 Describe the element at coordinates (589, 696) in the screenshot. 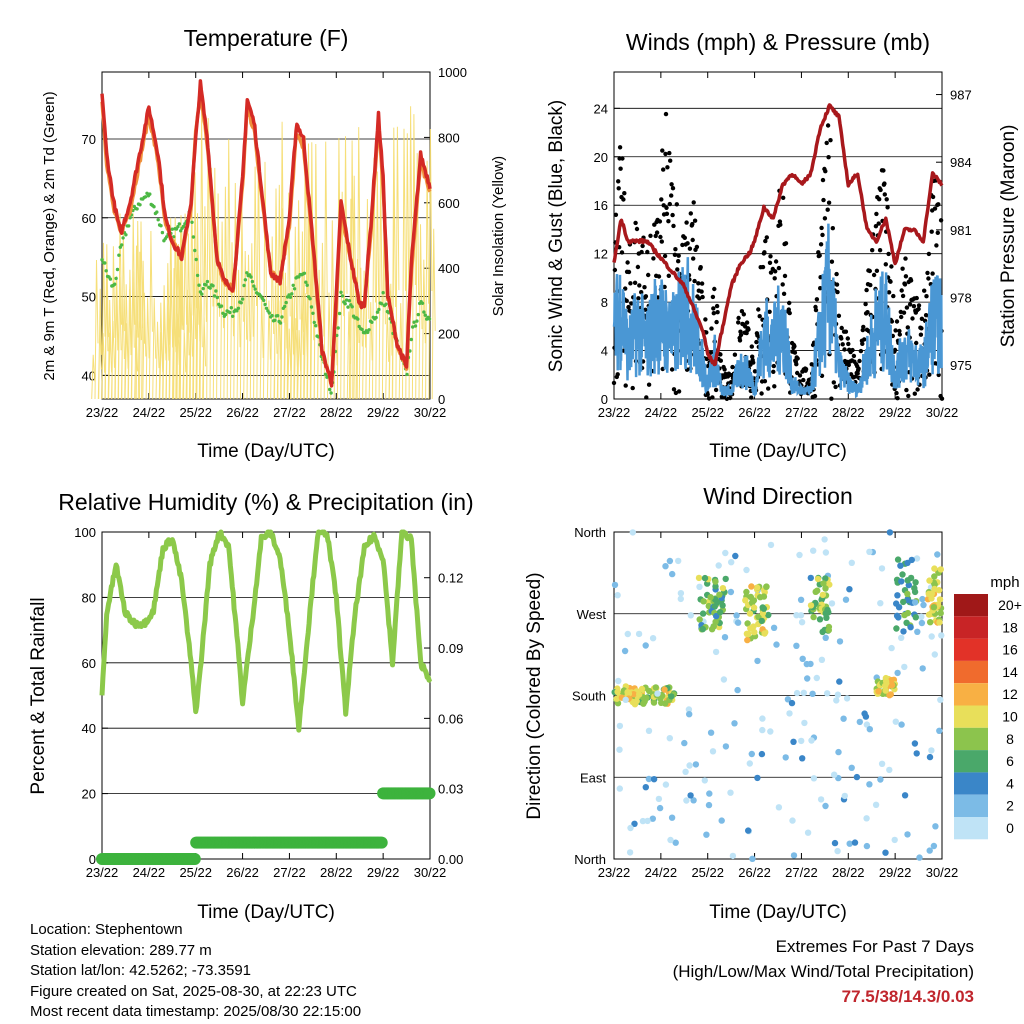

I see `direction-ytick-label: South` at that location.